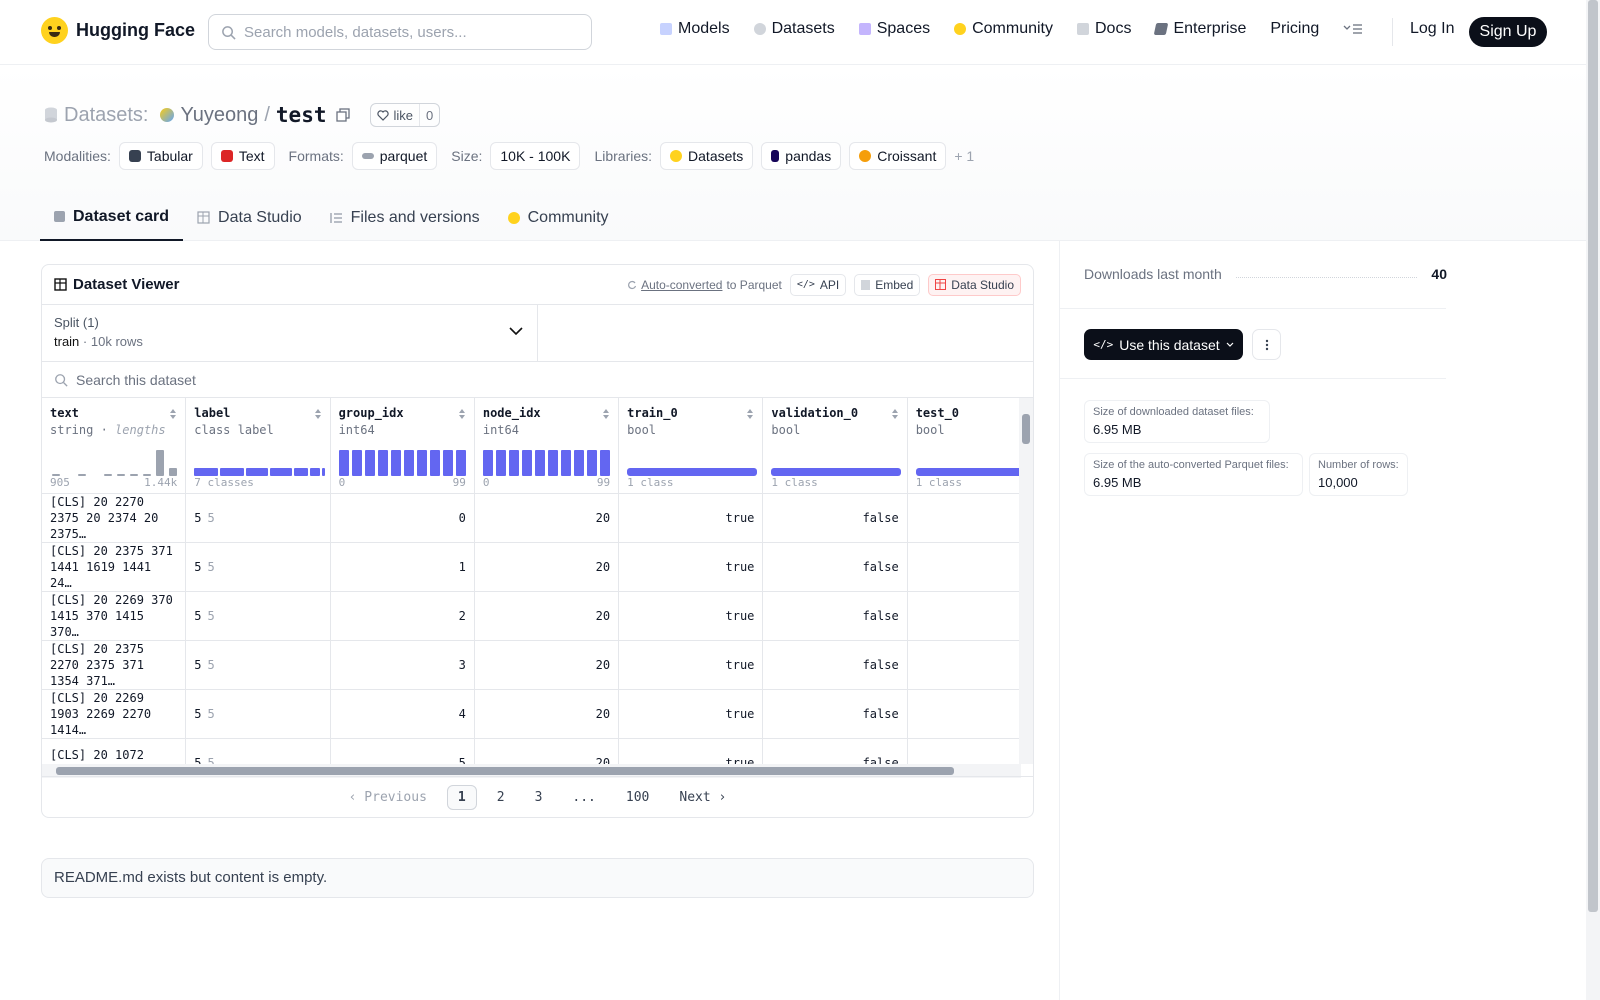  I want to click on tag-datasets-lib: Datasets, so click(707, 156).